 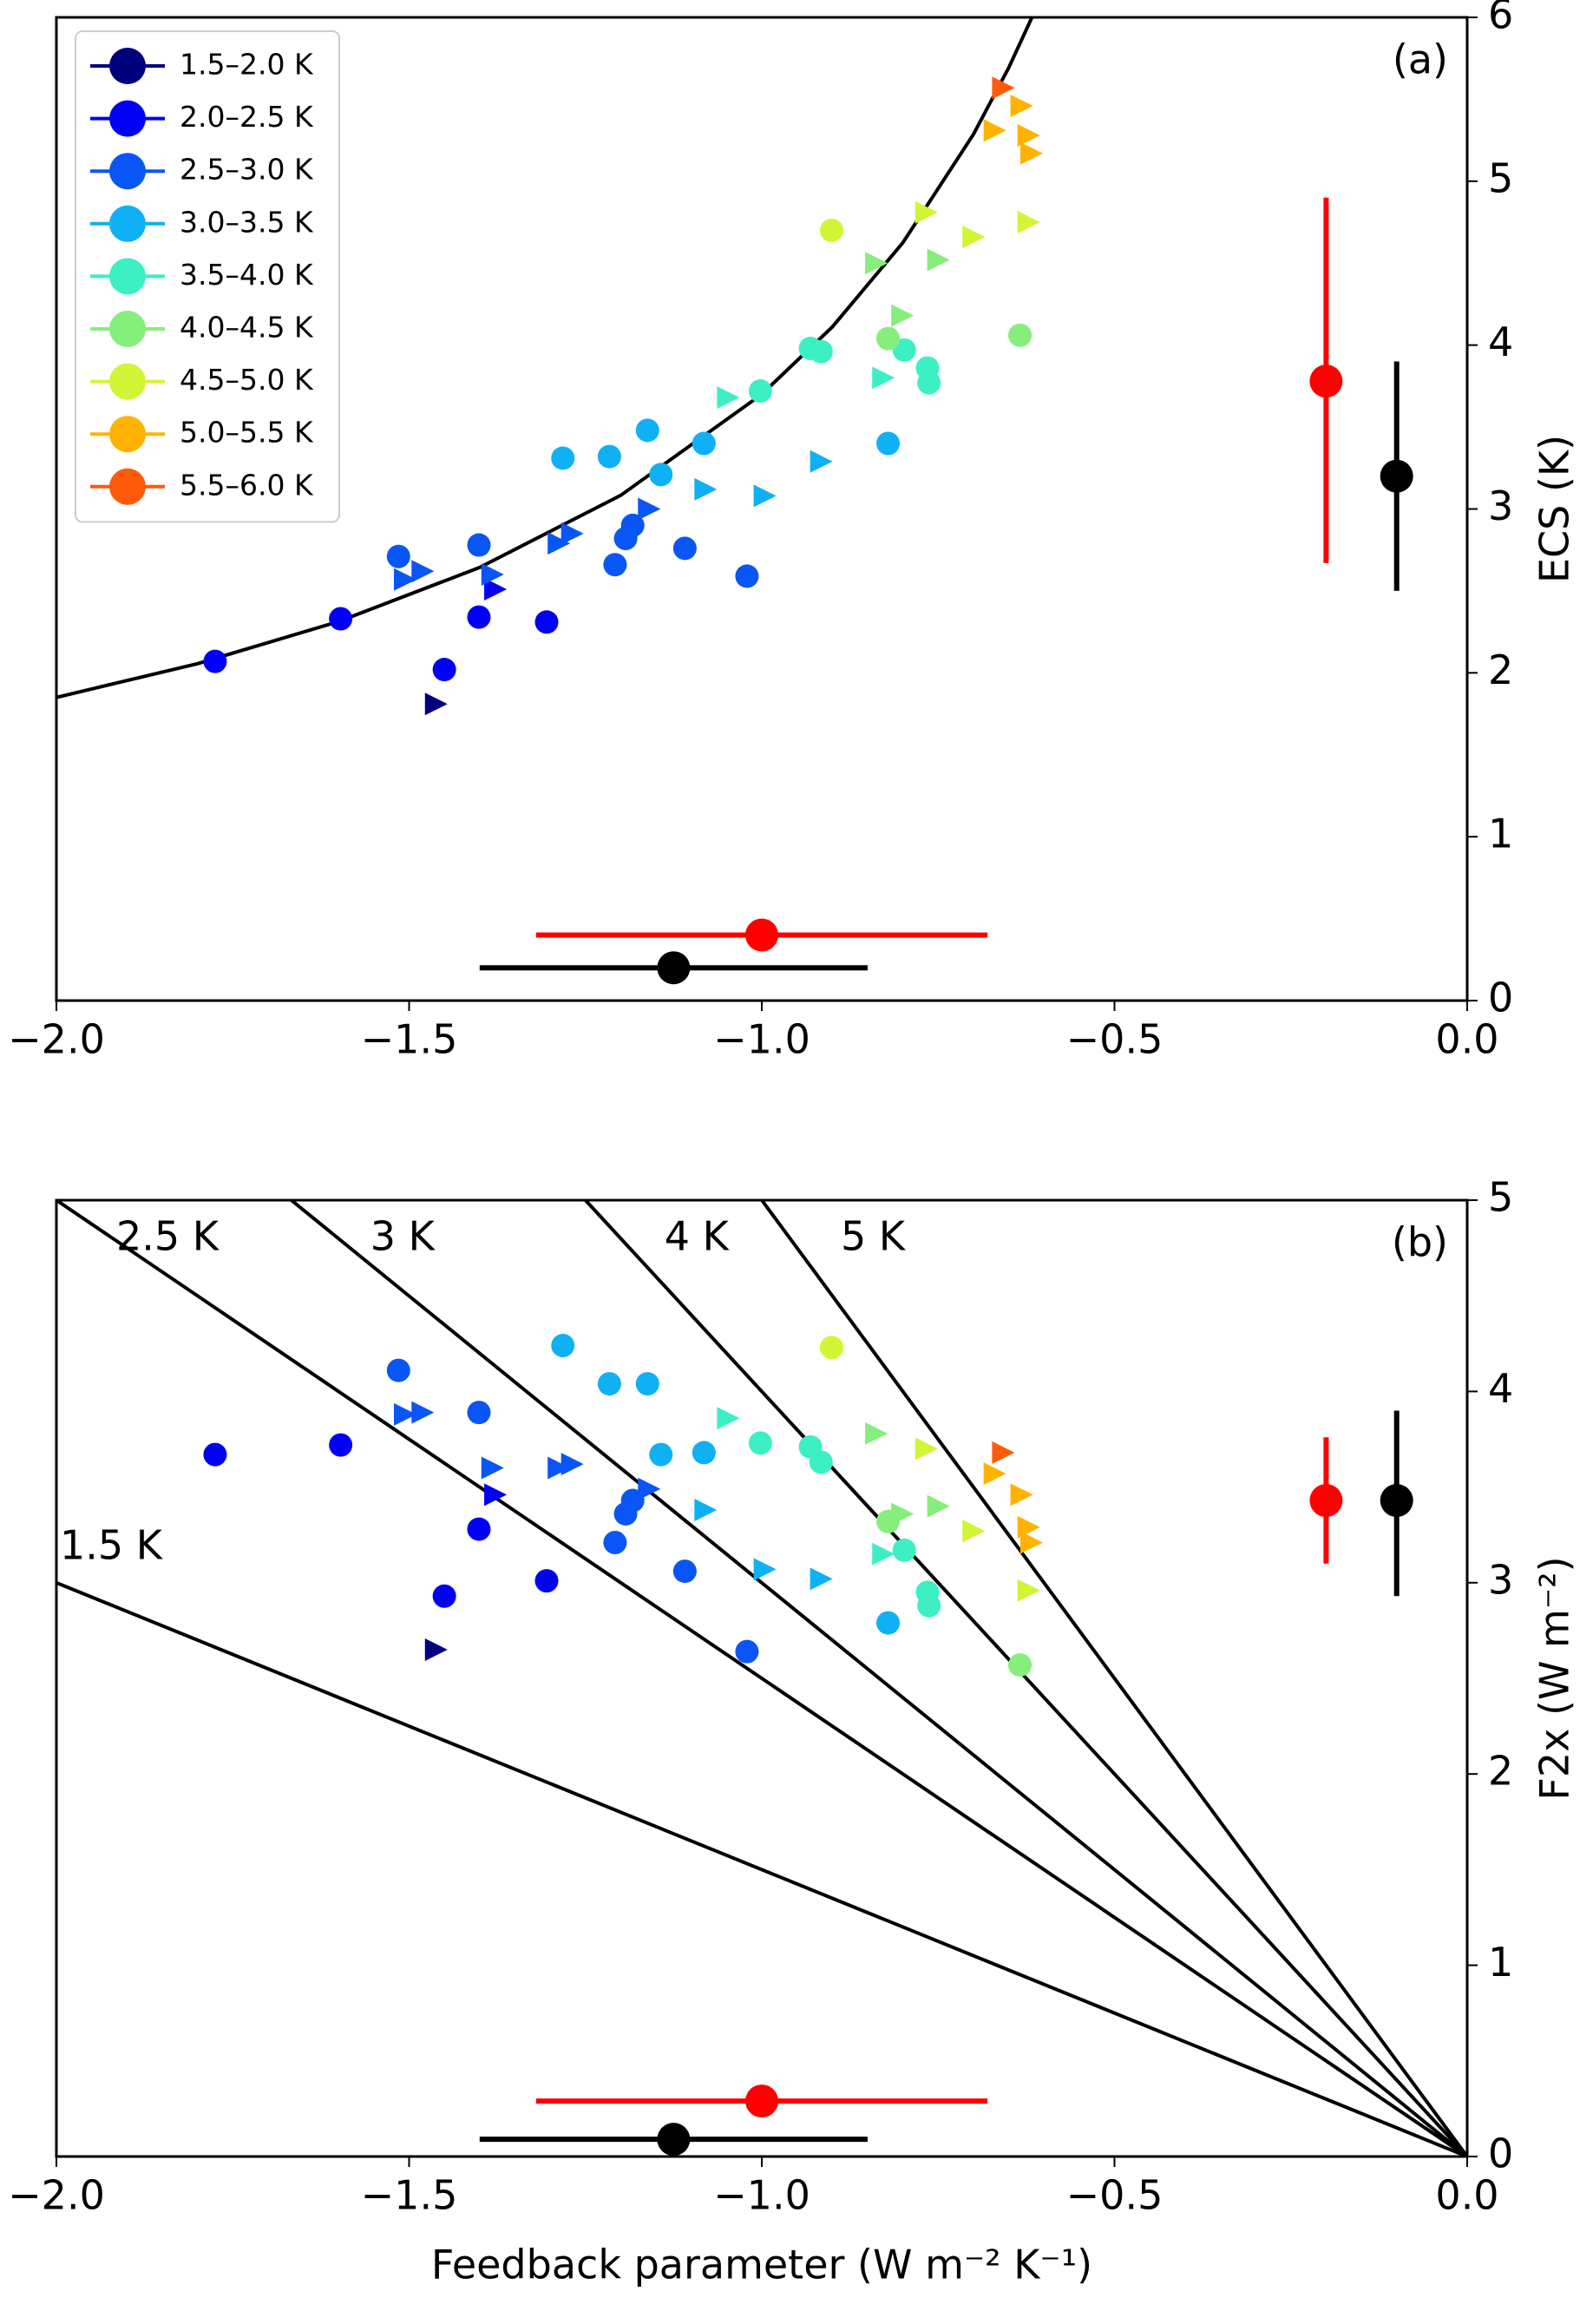 I want to click on line-label: 2.5 K, so click(x=168, y=1236).